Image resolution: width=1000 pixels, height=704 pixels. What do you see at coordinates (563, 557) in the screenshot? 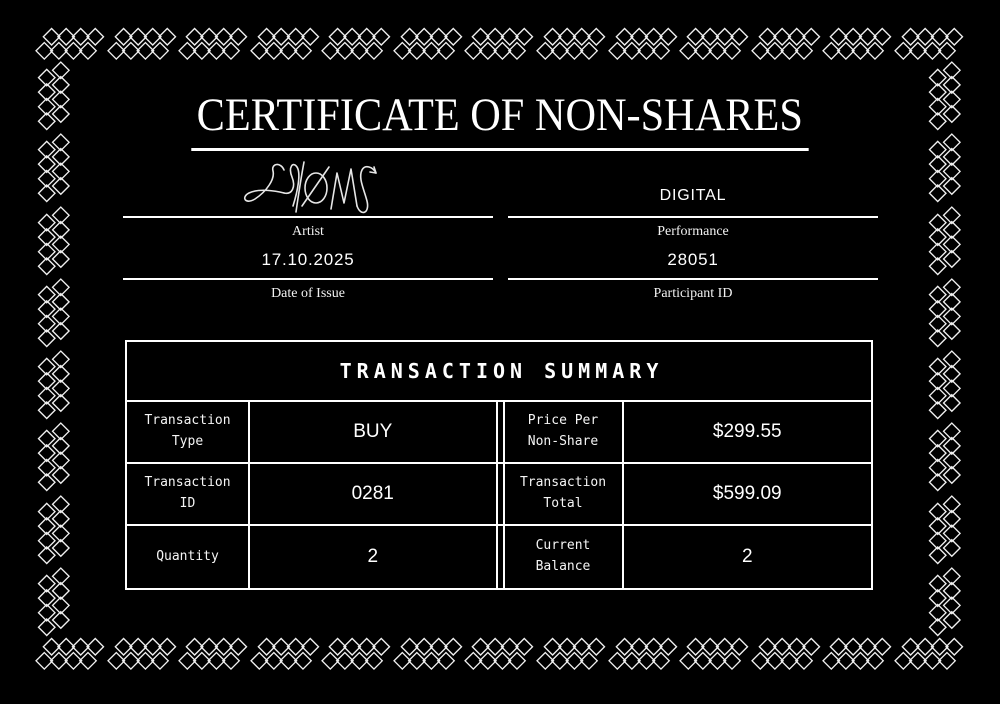
I see `cell-label: Current Balance` at bounding box center [563, 557].